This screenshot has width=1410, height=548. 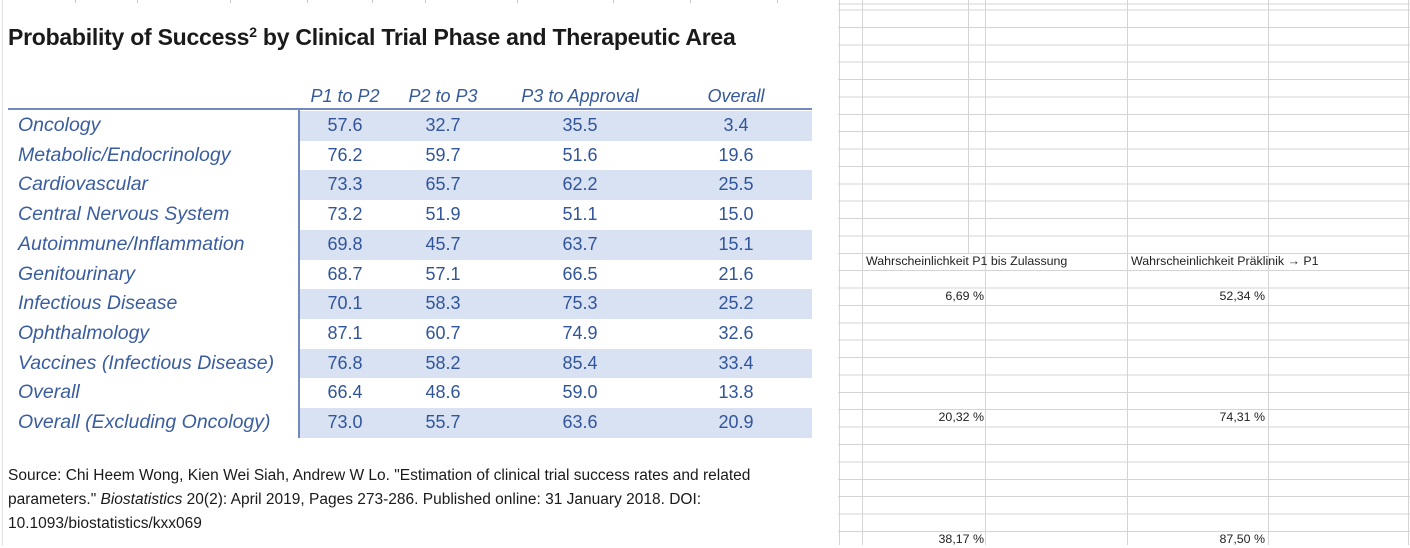 I want to click on cell-value: 55.7, so click(x=443, y=422).